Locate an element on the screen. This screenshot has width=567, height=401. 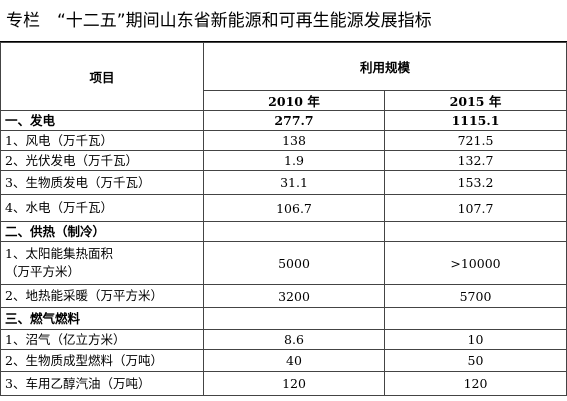
item-cell: 2、生物质成型燃料（万吨） is located at coordinates (102, 360).